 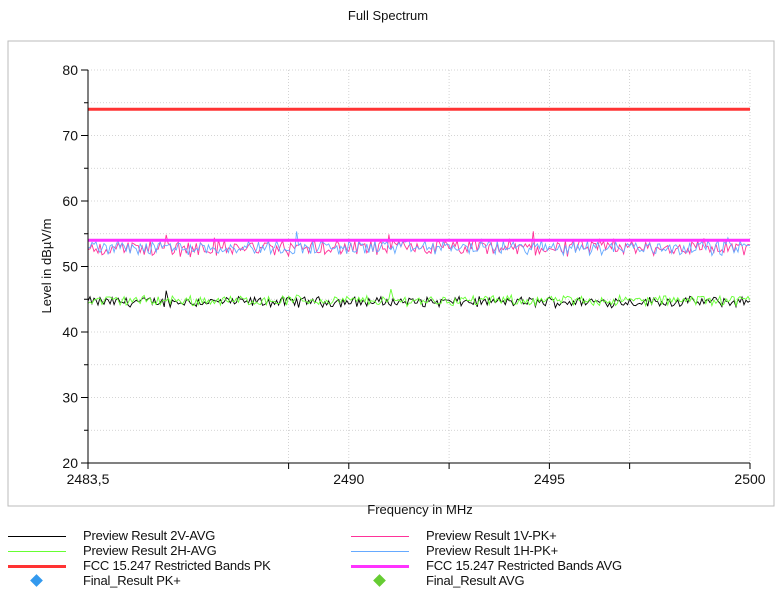 What do you see at coordinates (150, 550) in the screenshot?
I see `legend-label: Preview Result 2H-AVG` at bounding box center [150, 550].